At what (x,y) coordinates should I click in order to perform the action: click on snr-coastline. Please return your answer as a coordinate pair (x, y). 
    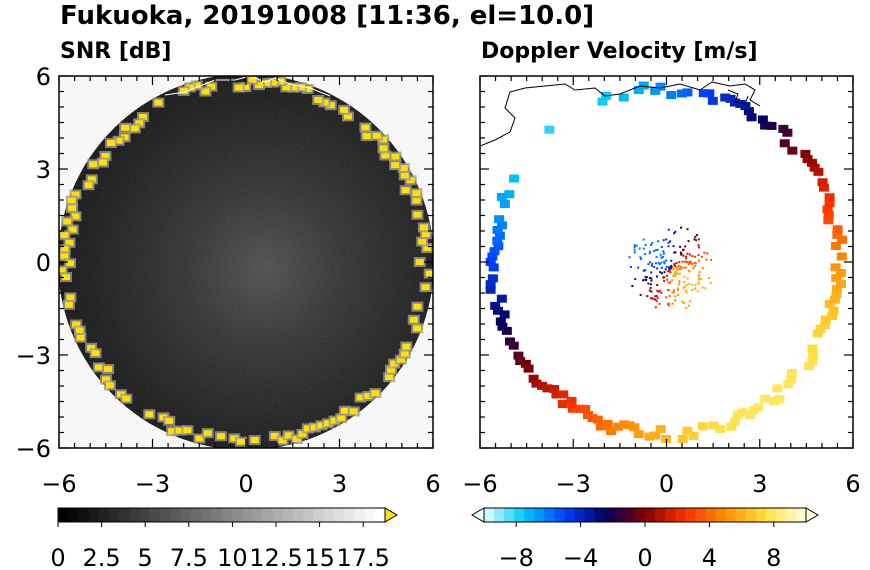
    Looking at the image, I should click on (247, 86).